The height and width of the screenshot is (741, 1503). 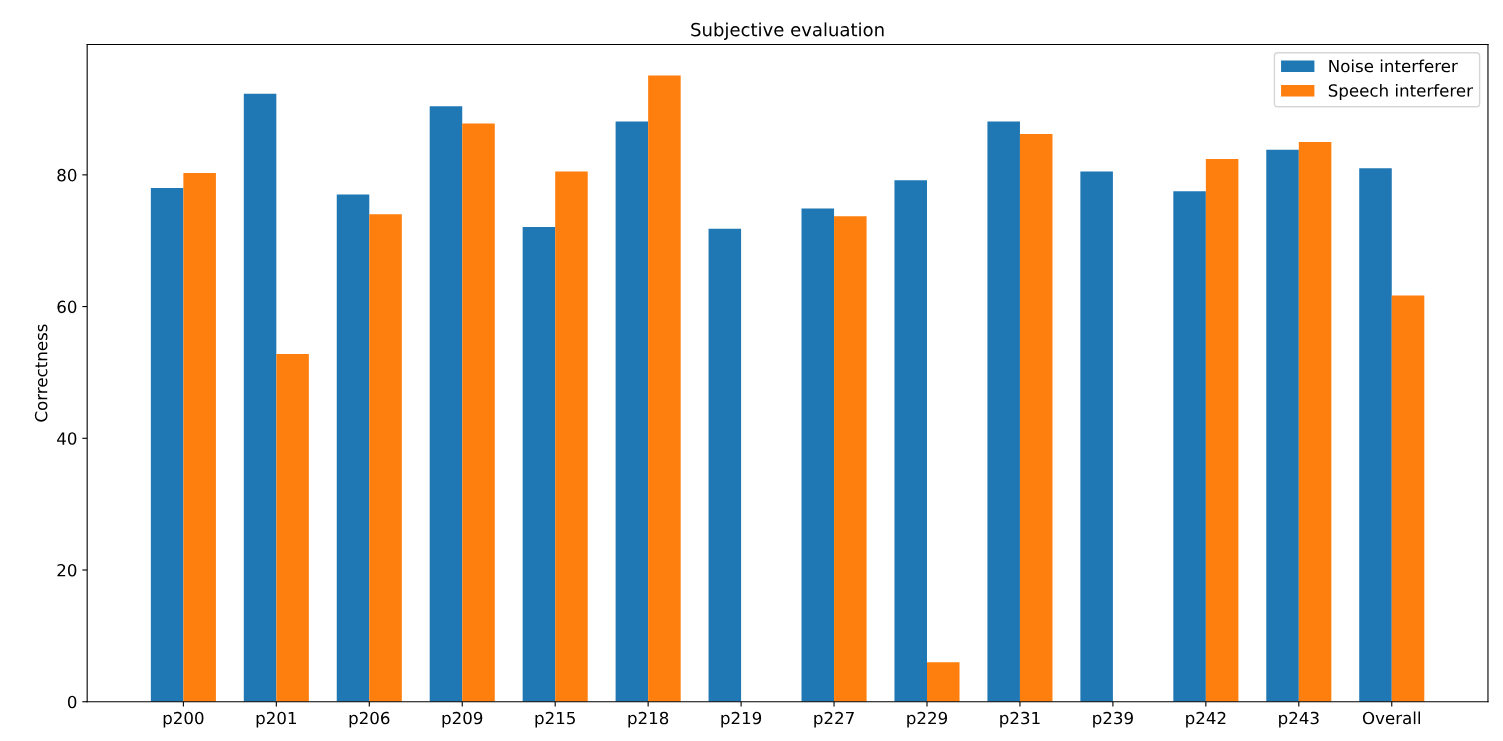 What do you see at coordinates (67, 175) in the screenshot?
I see `y-tick-label: 80` at bounding box center [67, 175].